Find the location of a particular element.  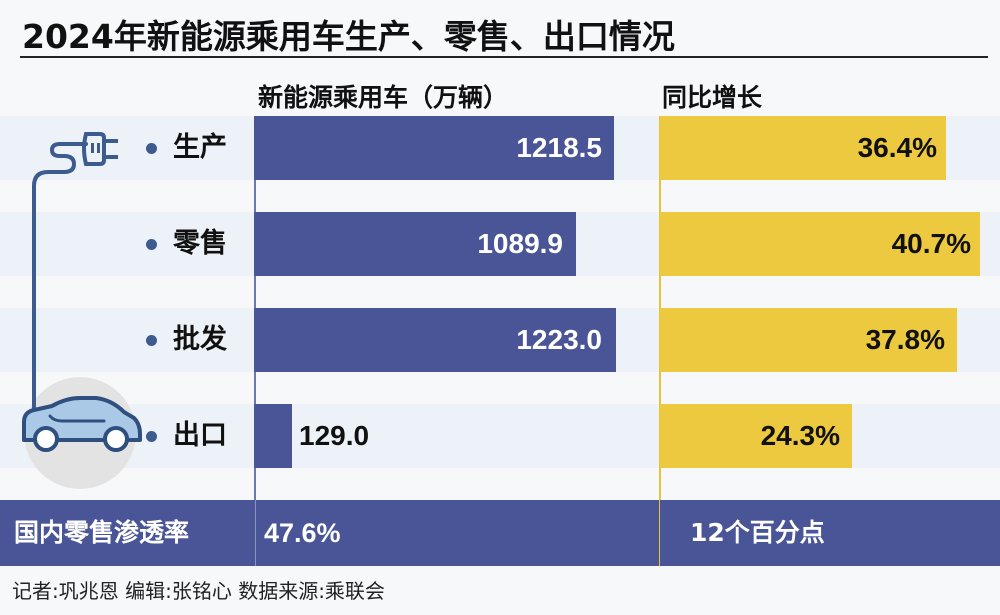

volume-bar-export is located at coordinates (273, 436).